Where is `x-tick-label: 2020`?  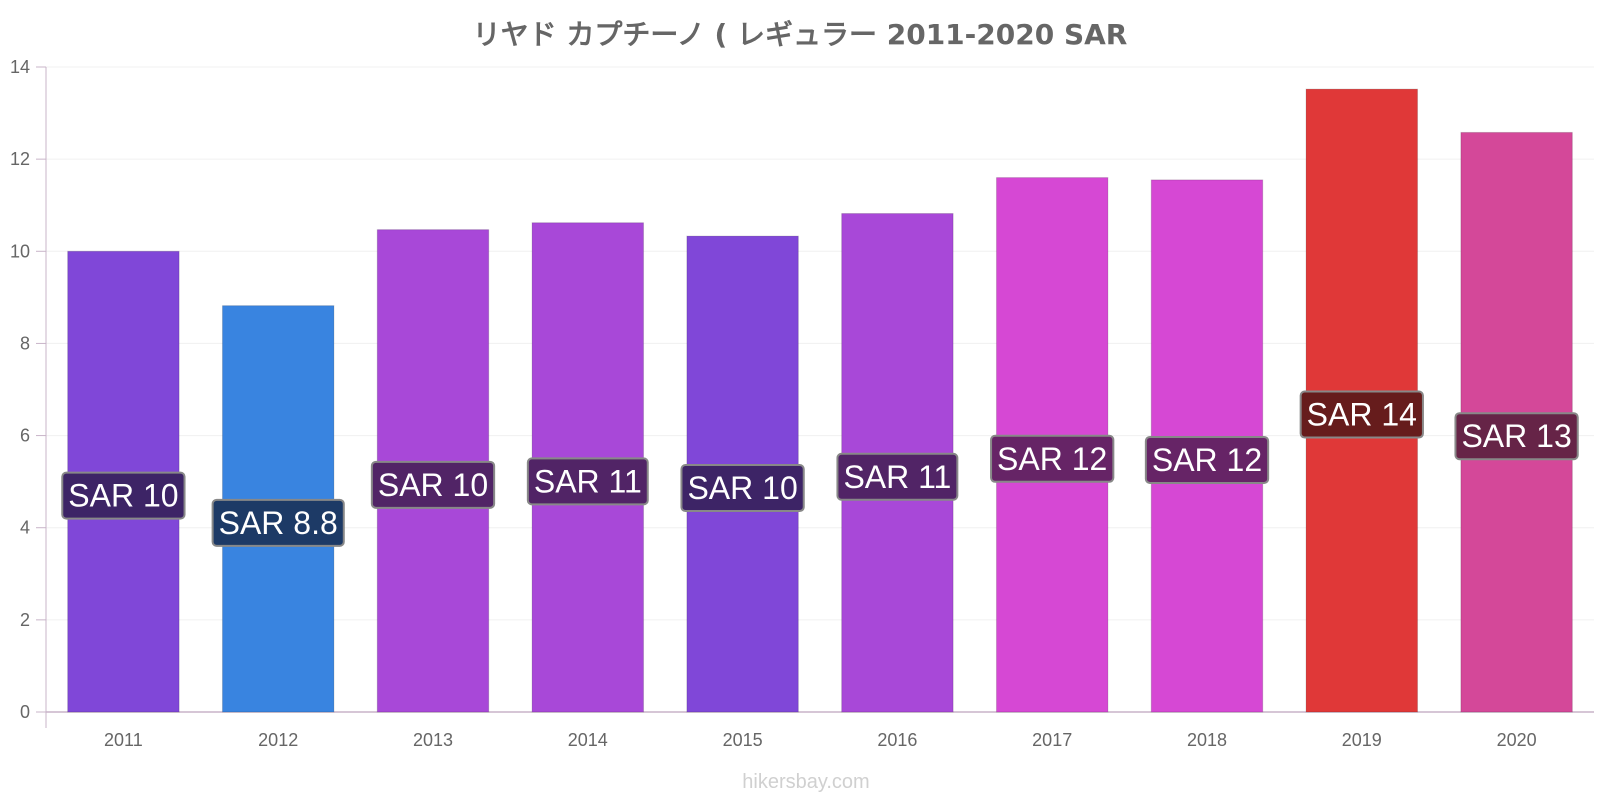 x-tick-label: 2020 is located at coordinates (1517, 740).